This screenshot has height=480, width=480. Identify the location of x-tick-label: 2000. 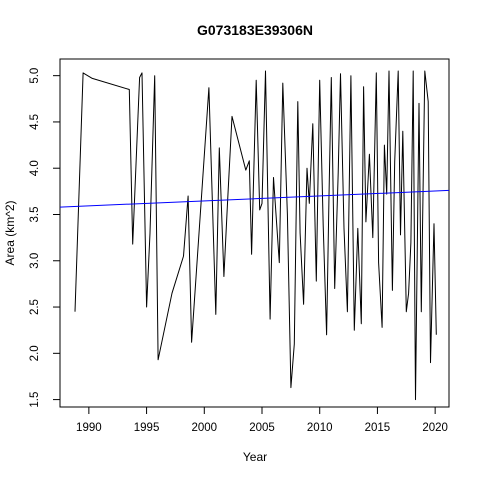
(204, 428).